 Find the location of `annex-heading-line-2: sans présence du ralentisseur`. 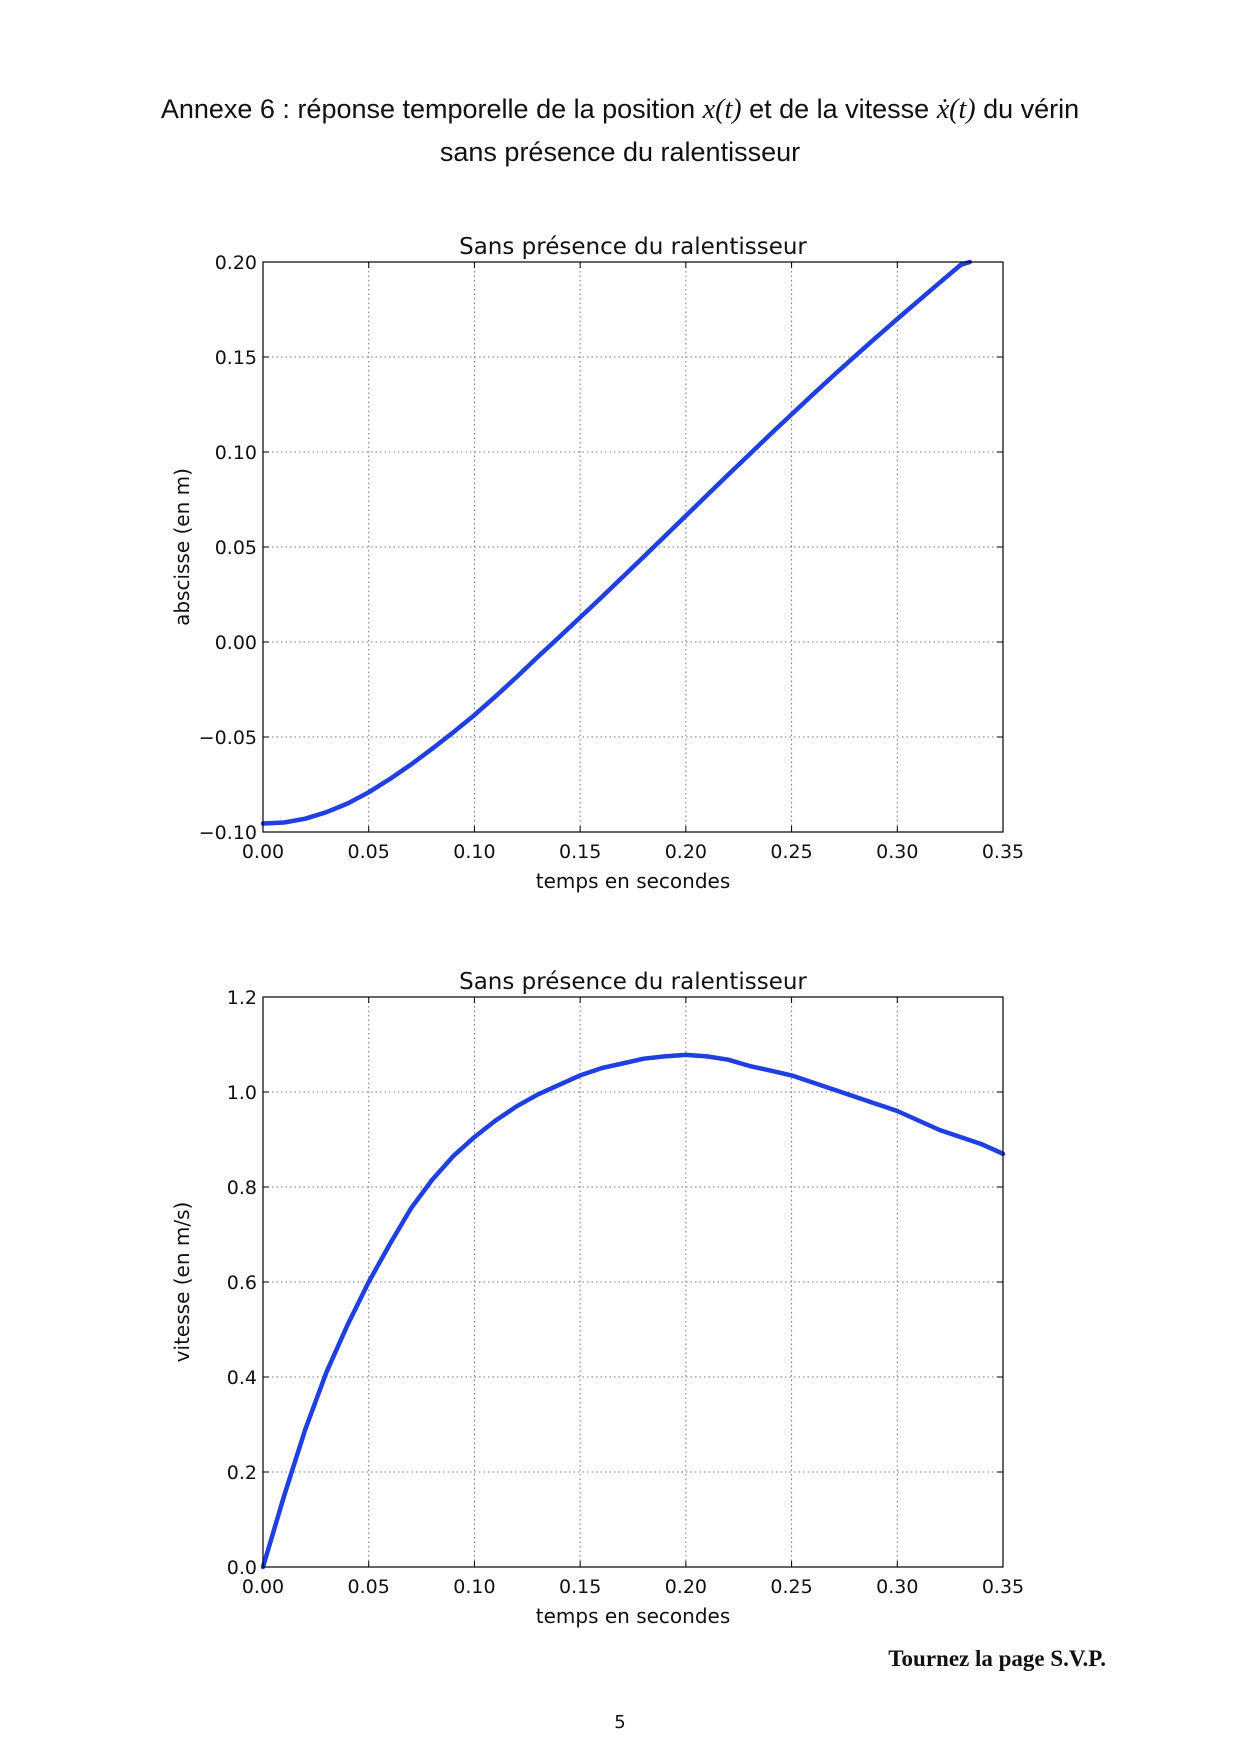

annex-heading-line-2: sans présence du ralentisseur is located at coordinates (620, 152).